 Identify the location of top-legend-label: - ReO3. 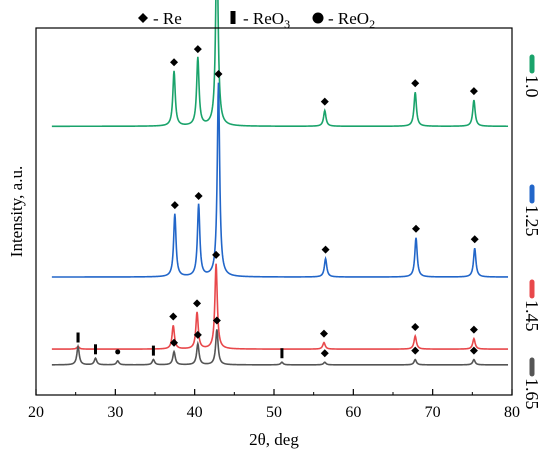
(266, 20).